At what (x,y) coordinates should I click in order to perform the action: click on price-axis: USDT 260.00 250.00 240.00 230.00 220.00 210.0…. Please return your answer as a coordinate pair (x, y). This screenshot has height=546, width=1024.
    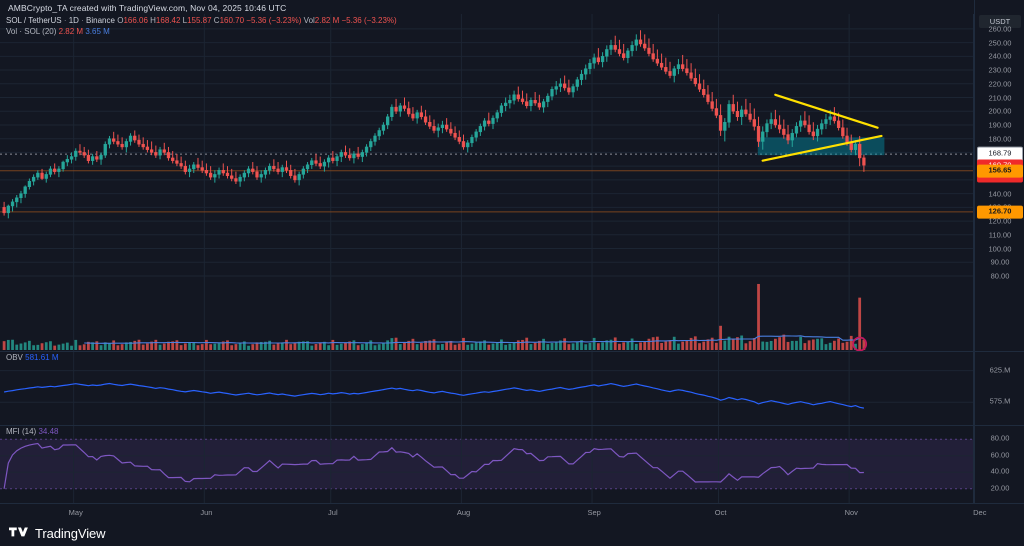
    Looking at the image, I should click on (999, 252).